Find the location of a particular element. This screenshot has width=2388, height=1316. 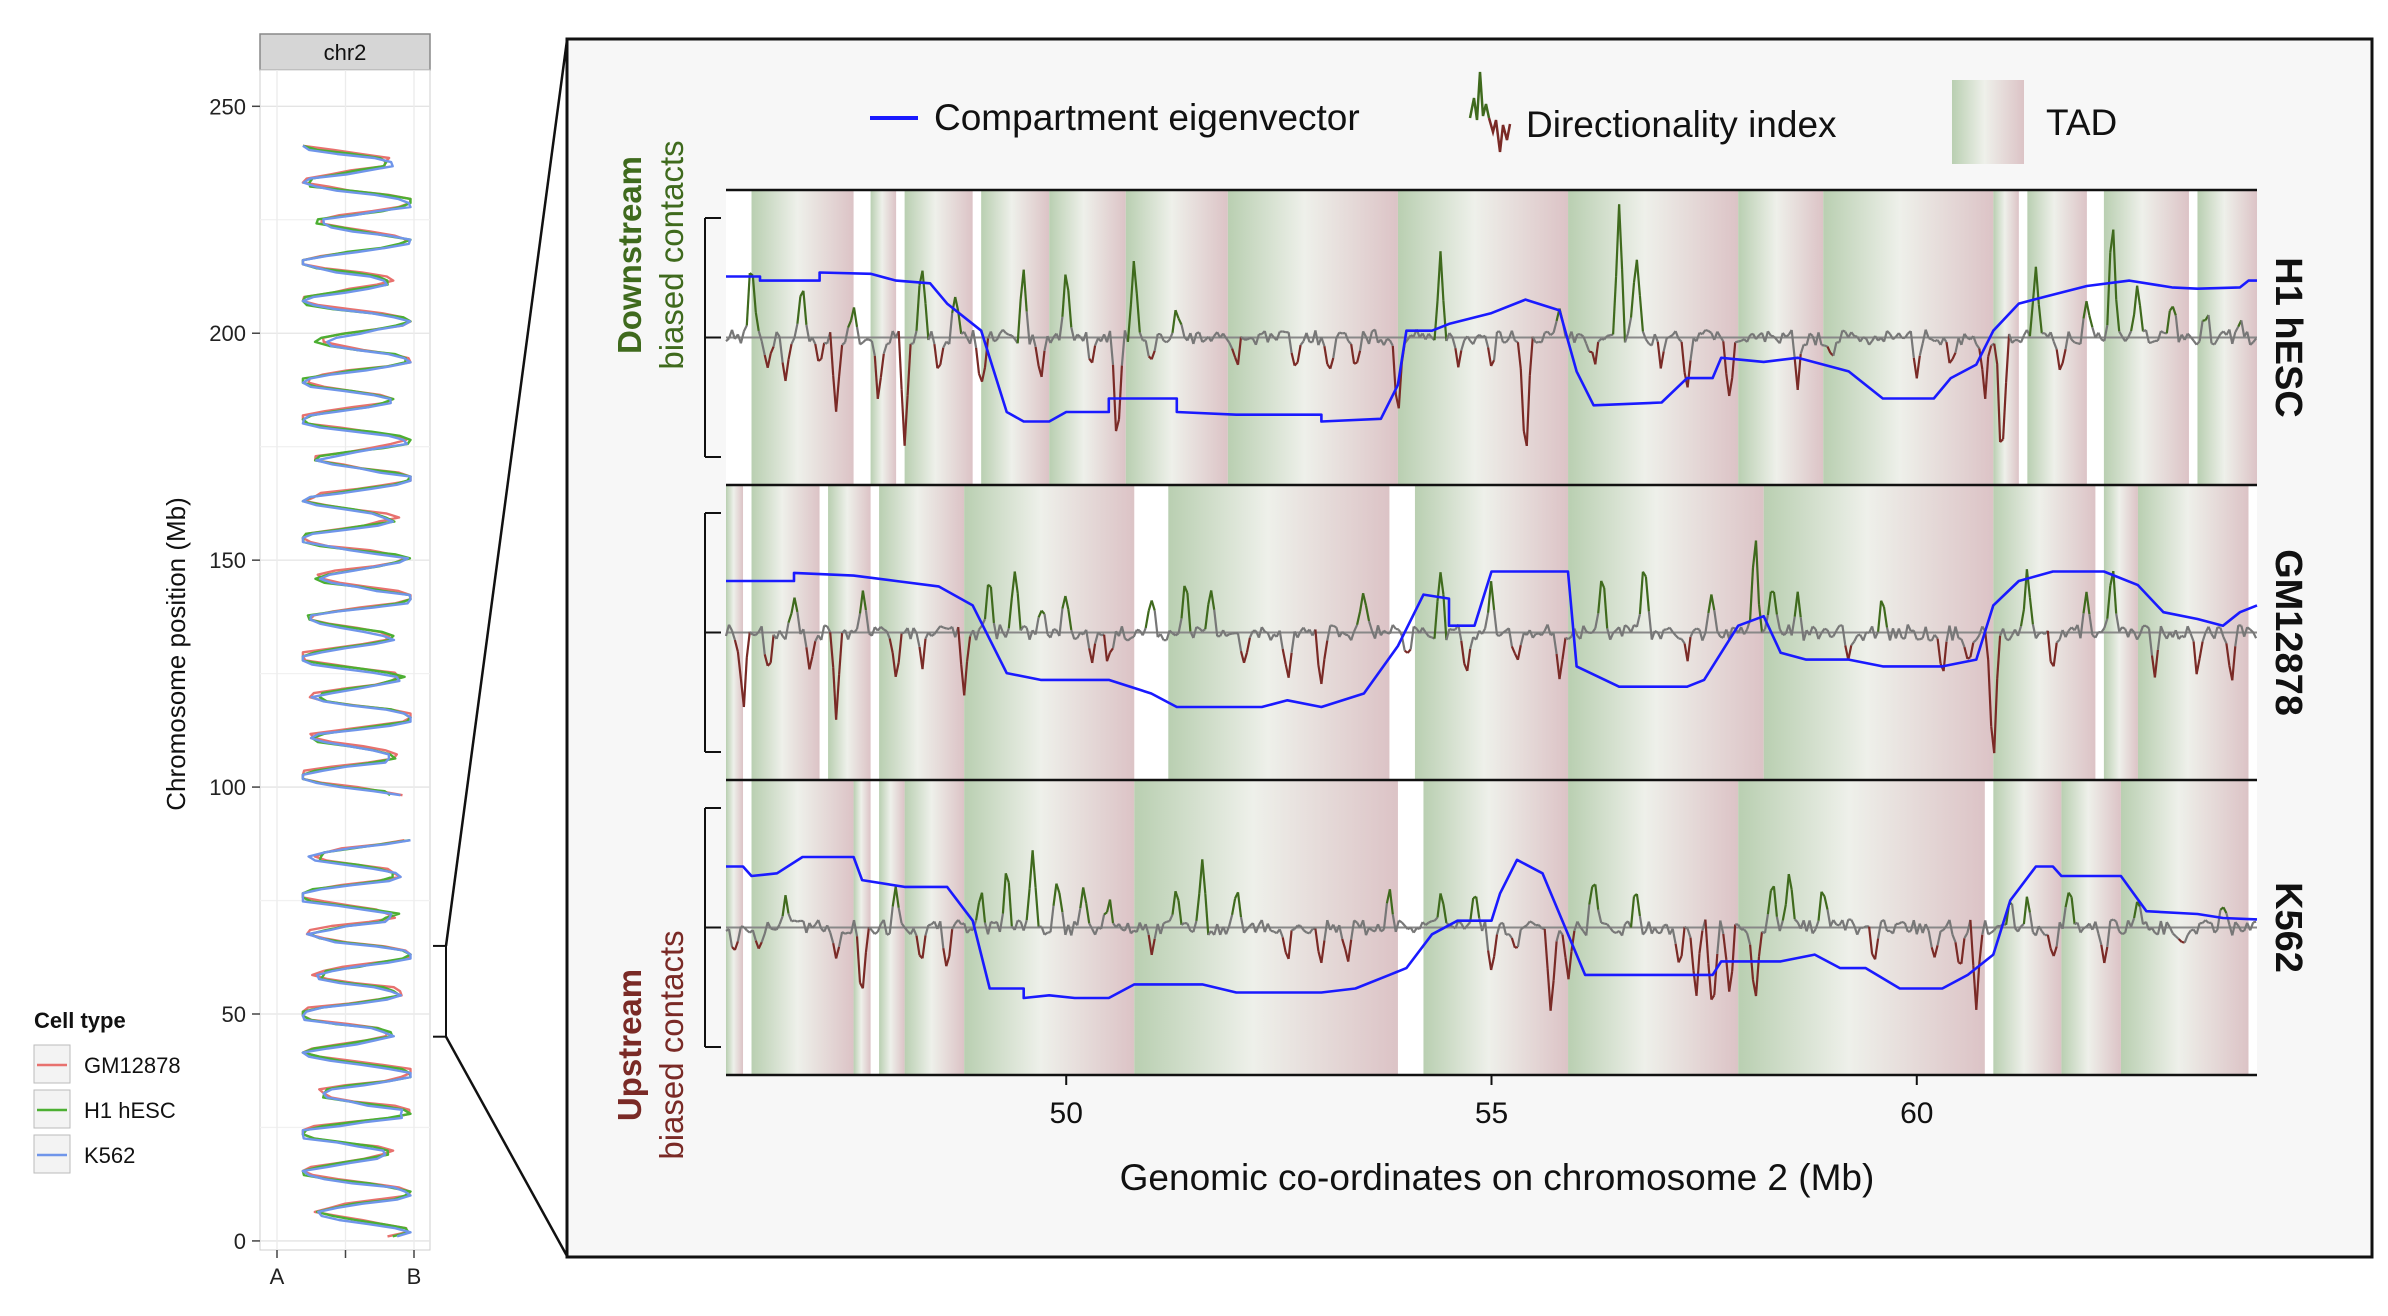

legend-di-swatch is located at coordinates (1490, 112).